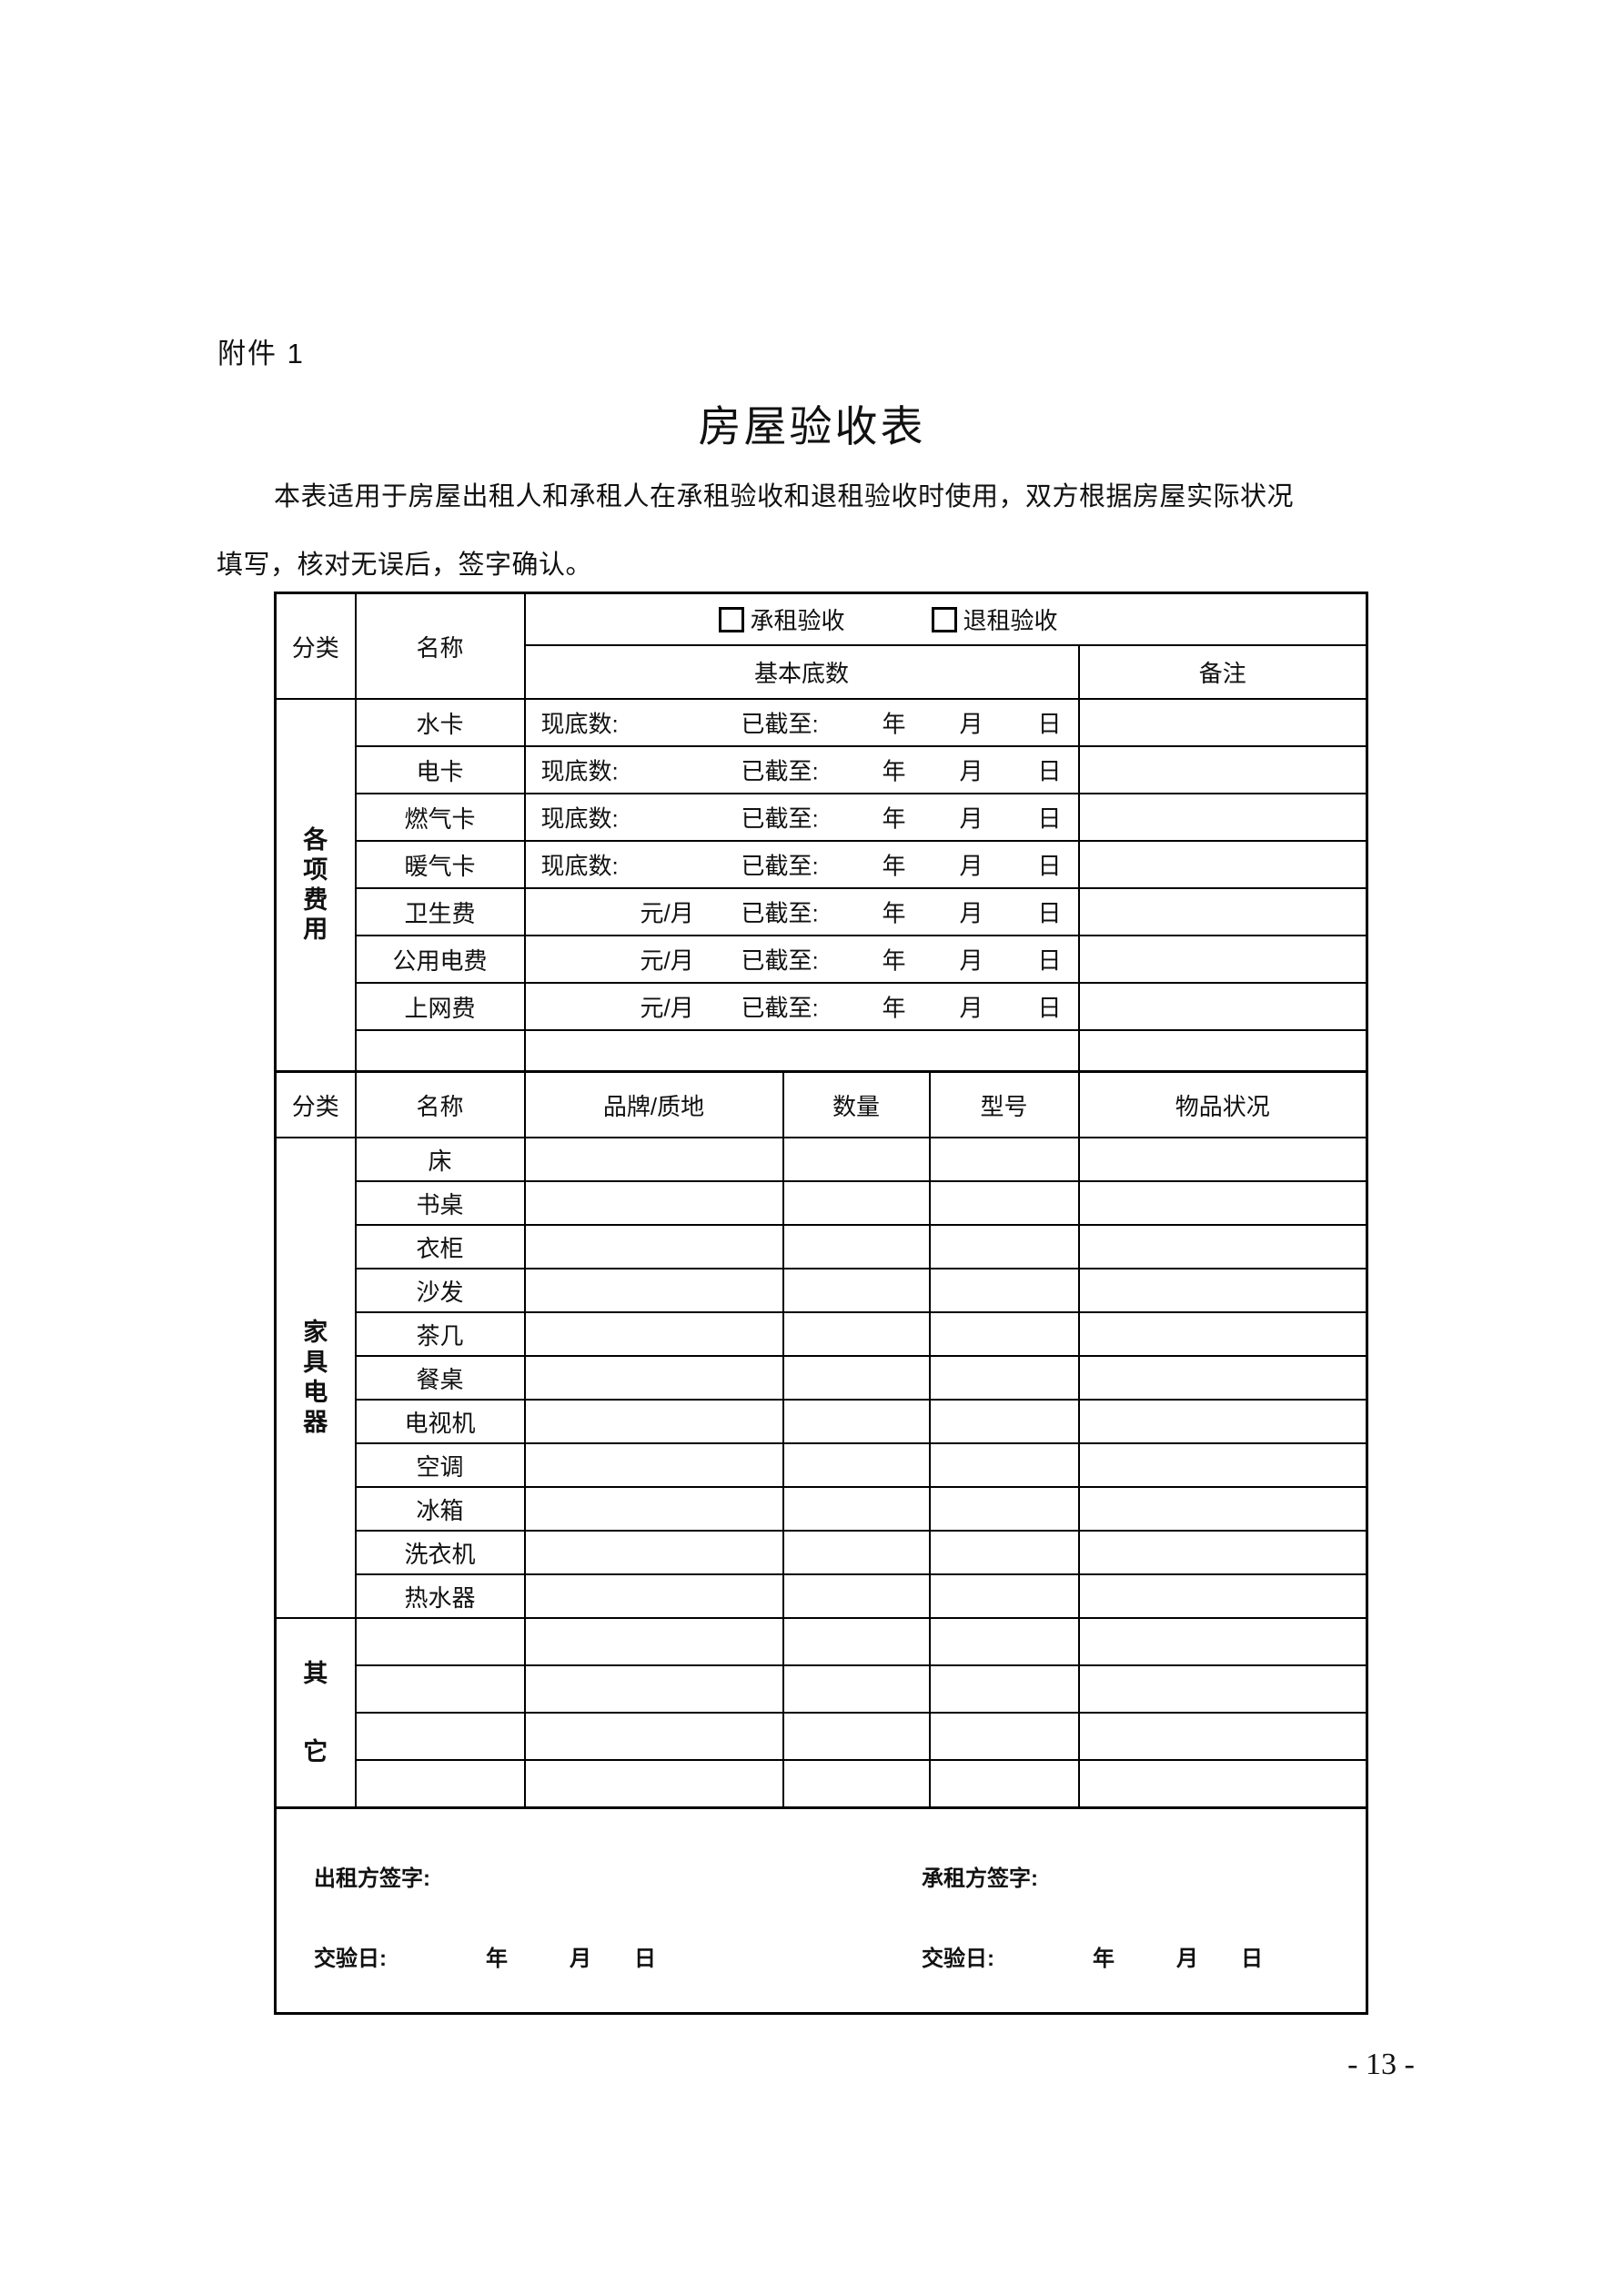 The width and height of the screenshot is (1624, 2296). Describe the element at coordinates (440, 912) in the screenshot. I see `fee-name-cell: 卫生费` at that location.